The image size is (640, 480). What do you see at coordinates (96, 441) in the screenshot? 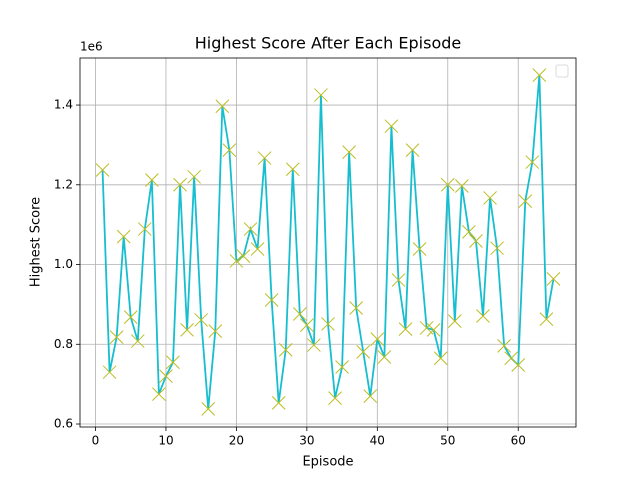
I see `x-tick-label: 0` at bounding box center [96, 441].